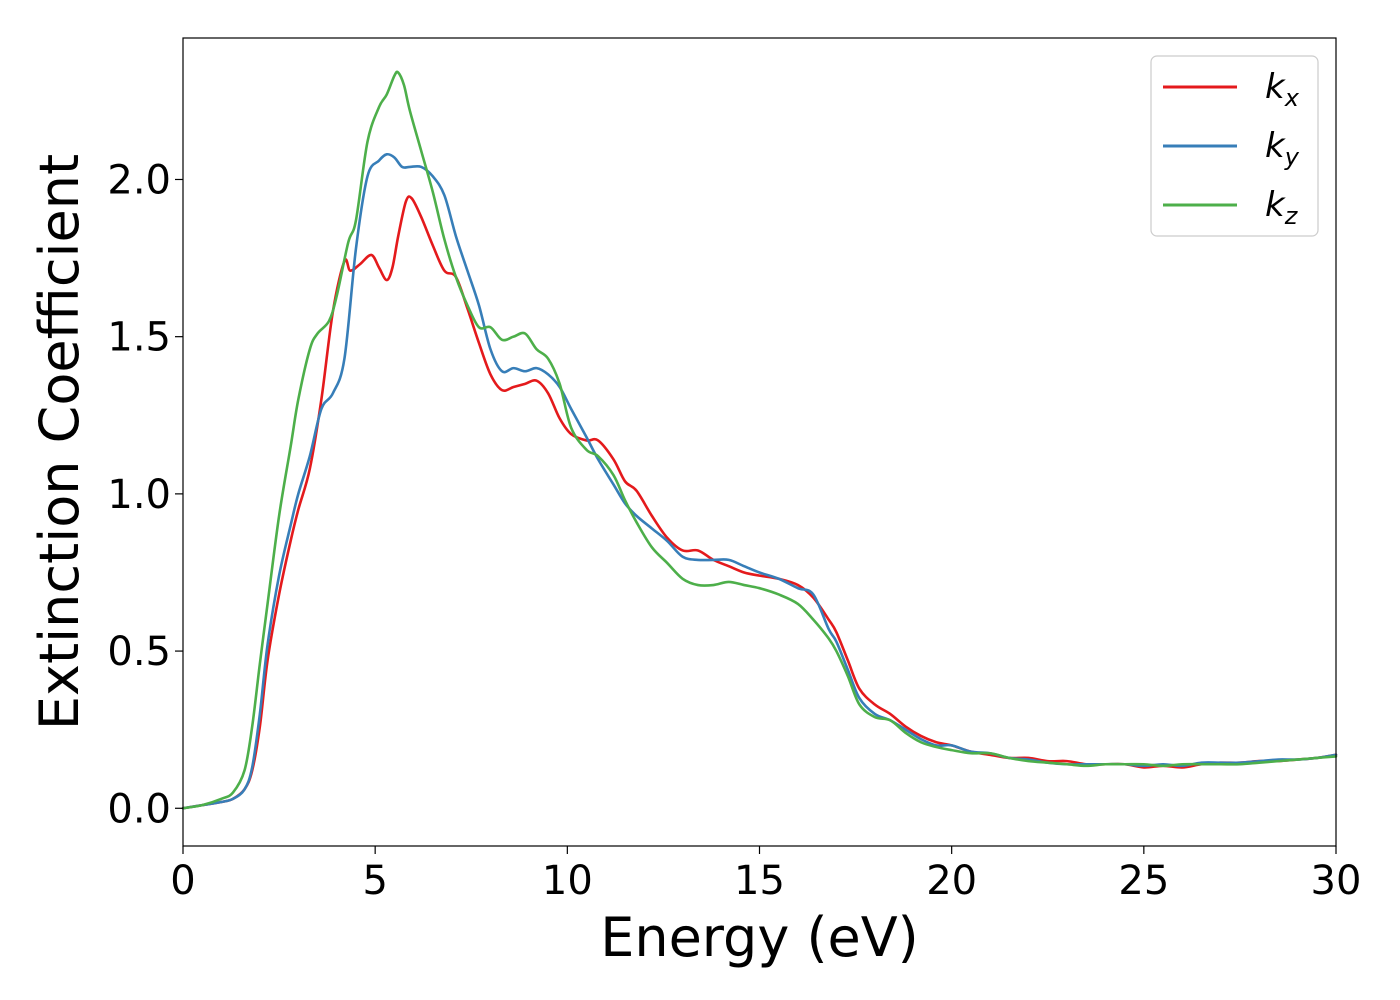  What do you see at coordinates (139, 652) in the screenshot?
I see `y-tick-label: 0.5` at bounding box center [139, 652].